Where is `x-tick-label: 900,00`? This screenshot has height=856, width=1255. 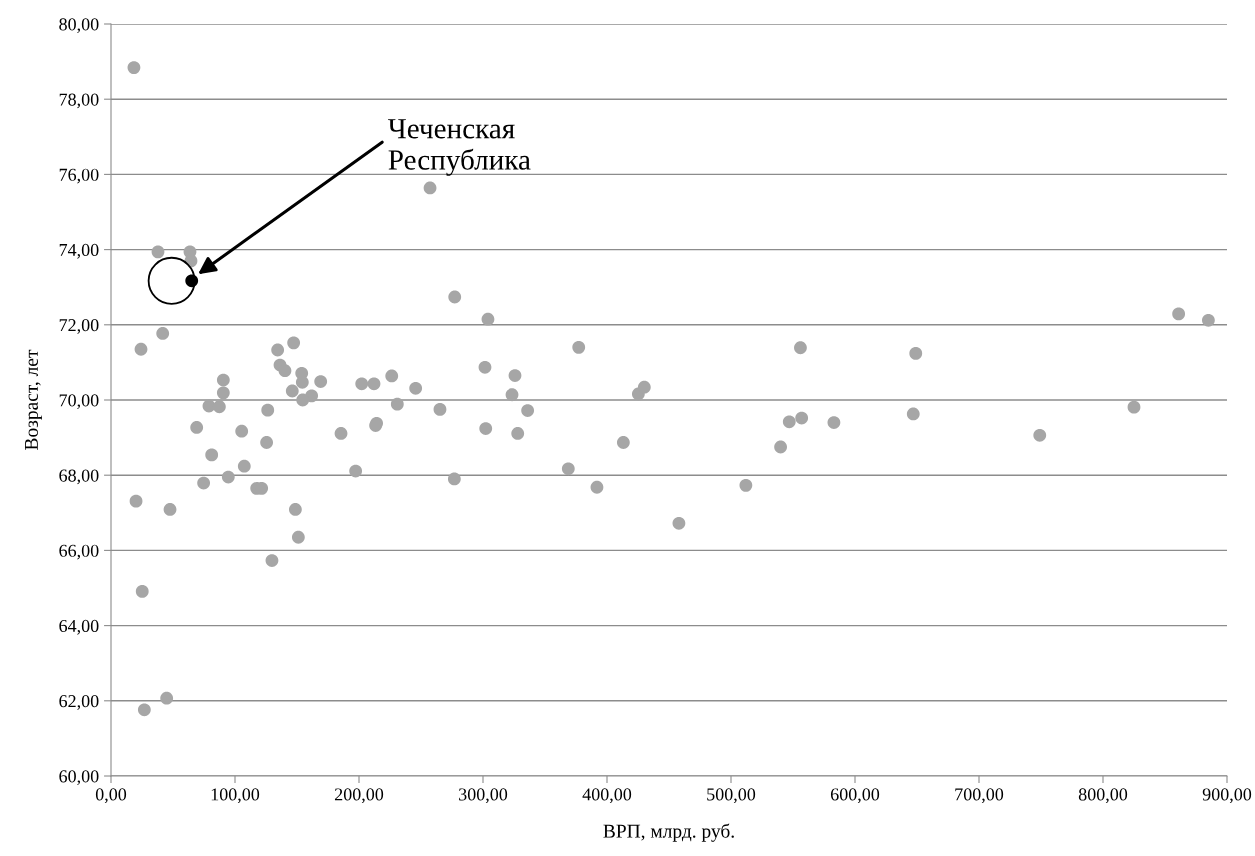
x-tick-label: 900,00 is located at coordinates (1227, 796).